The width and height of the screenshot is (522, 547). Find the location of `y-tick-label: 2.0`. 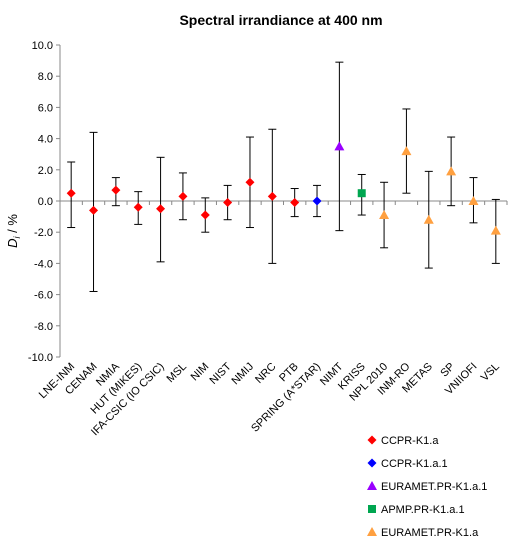

y-tick-label: 2.0 is located at coordinates (45, 171).